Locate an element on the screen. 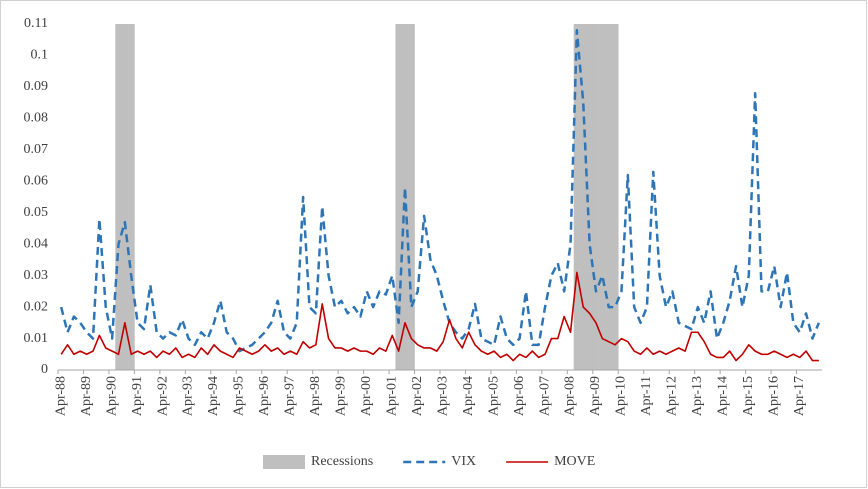 The height and width of the screenshot is (489, 868). x-tick-label: Apr-90 is located at coordinates (111, 396).